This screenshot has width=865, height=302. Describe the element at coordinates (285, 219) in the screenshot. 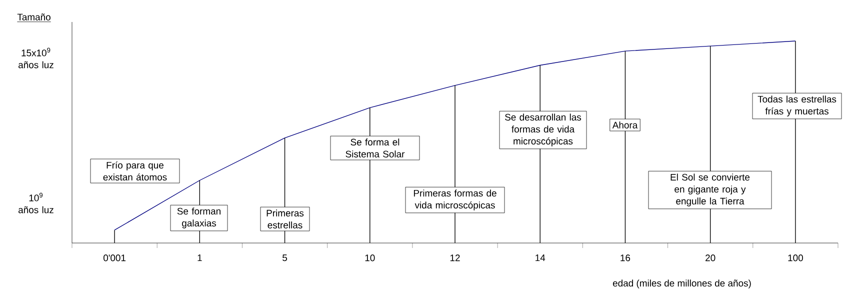

I see `annotation: Primeras estrellas` at that location.